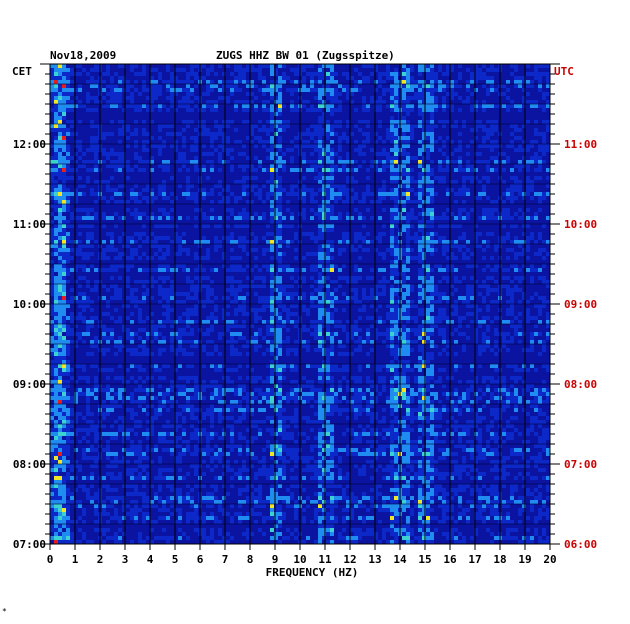 The width and height of the screenshot is (630, 624). Describe the element at coordinates (450, 559) in the screenshot. I see `x-tick-label: 16` at that location.